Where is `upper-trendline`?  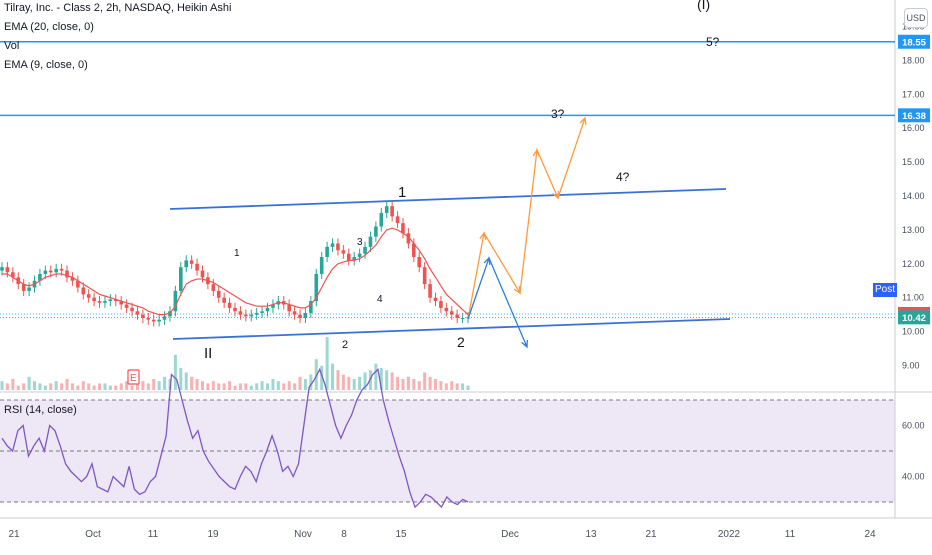 upper-trendline is located at coordinates (448, 199).